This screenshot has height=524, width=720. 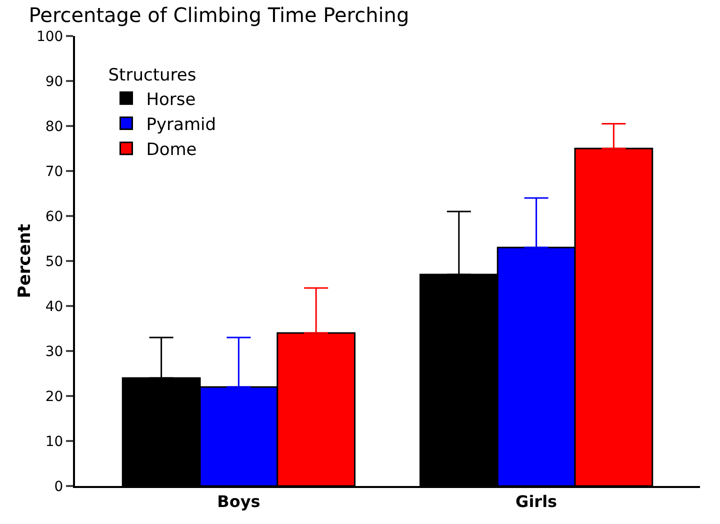 I want to click on y-tick-label: 0, so click(x=59, y=486).